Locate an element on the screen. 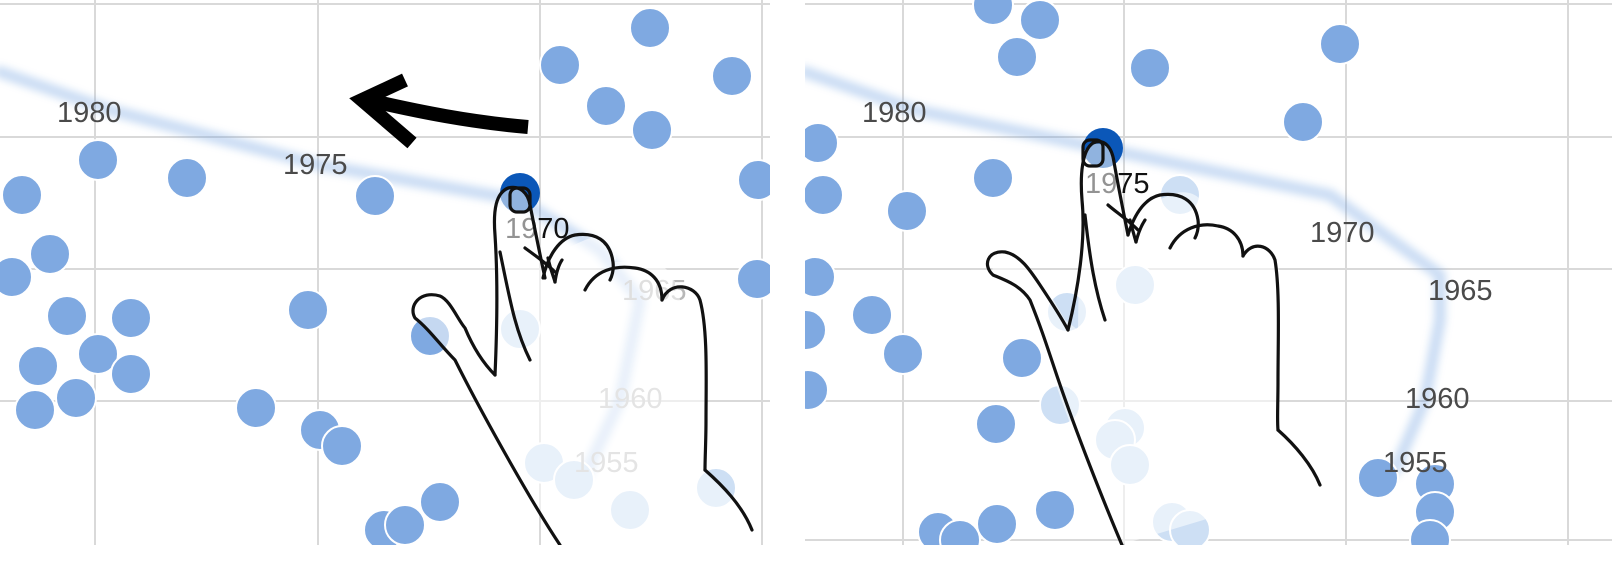 This screenshot has width=1612, height=564. right-year-label-1960: 1960 is located at coordinates (1437, 399).